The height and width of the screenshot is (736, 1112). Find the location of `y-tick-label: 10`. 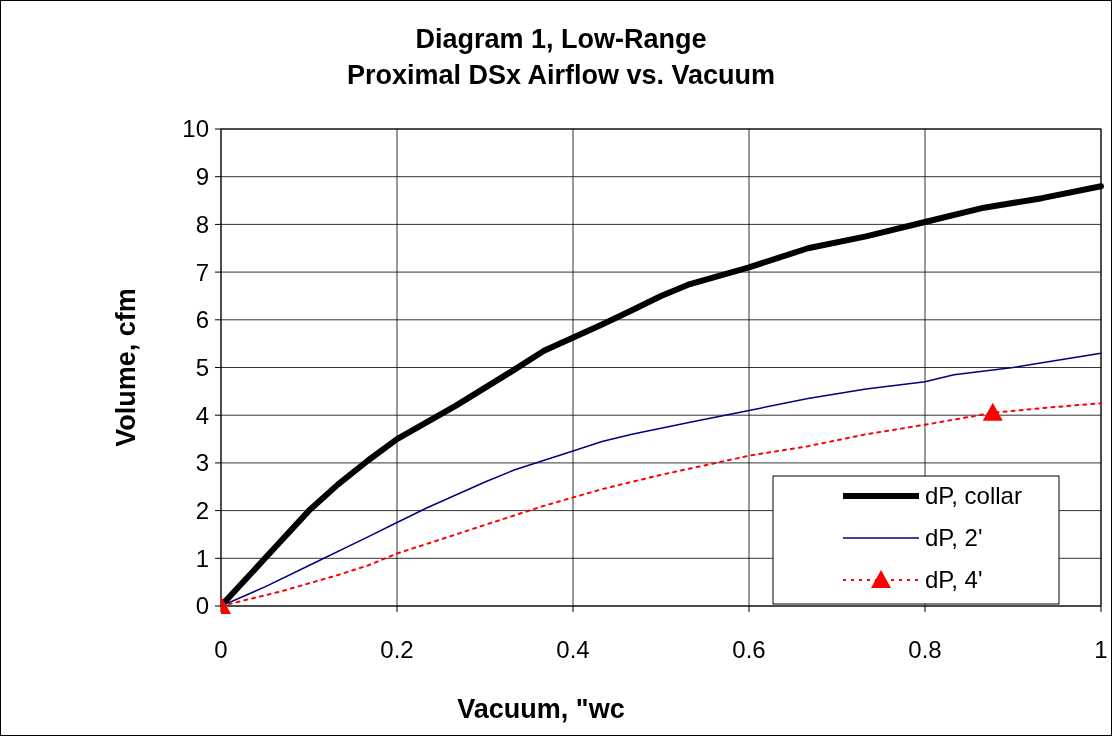

y-tick-label: 10 is located at coordinates (195, 129).